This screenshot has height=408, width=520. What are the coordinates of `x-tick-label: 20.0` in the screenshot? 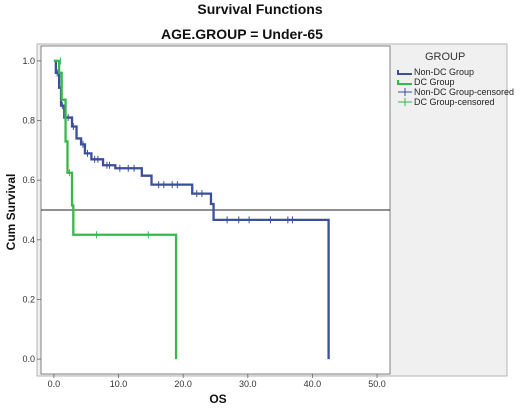 It's located at (183, 384).